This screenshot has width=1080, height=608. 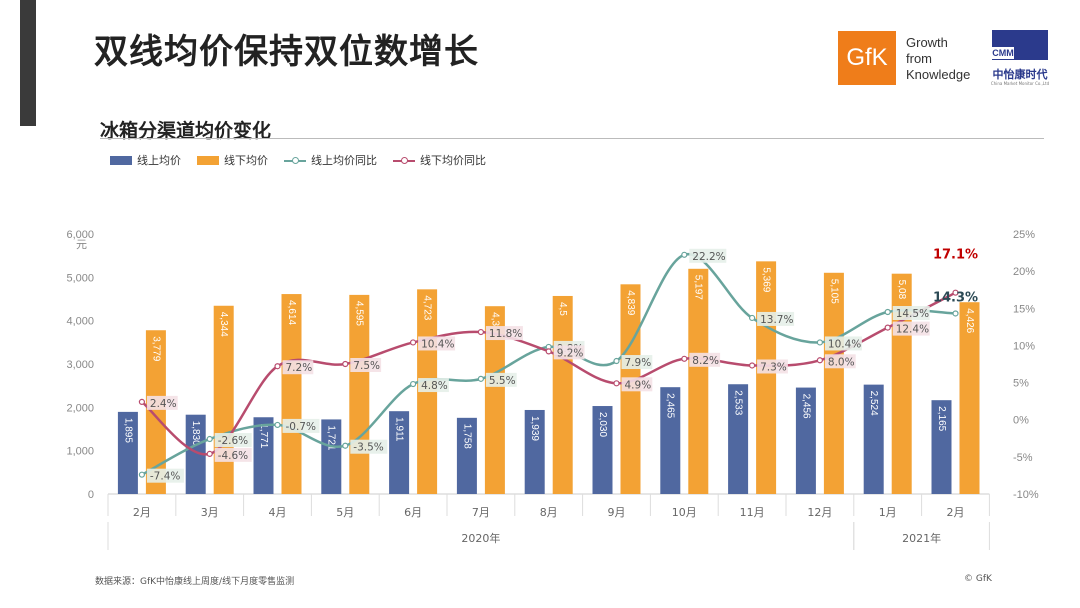 I want to click on offline-yoy-label: 7.3%, so click(x=773, y=367).